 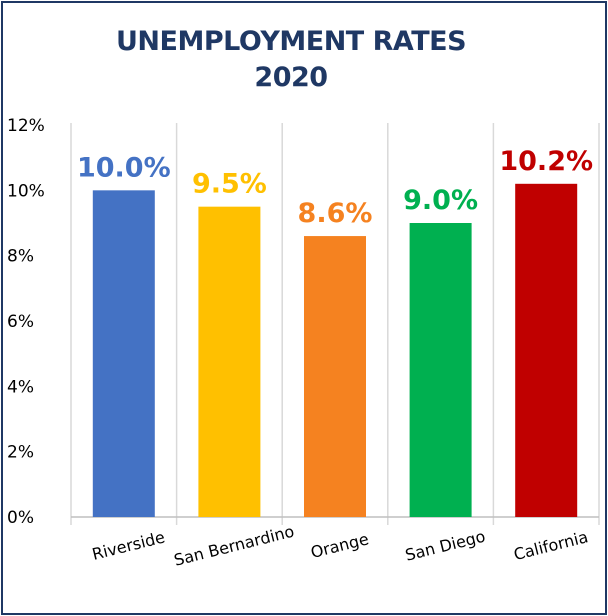 What do you see at coordinates (20, 257) in the screenshot?
I see `y-tick-label: 8%` at bounding box center [20, 257].